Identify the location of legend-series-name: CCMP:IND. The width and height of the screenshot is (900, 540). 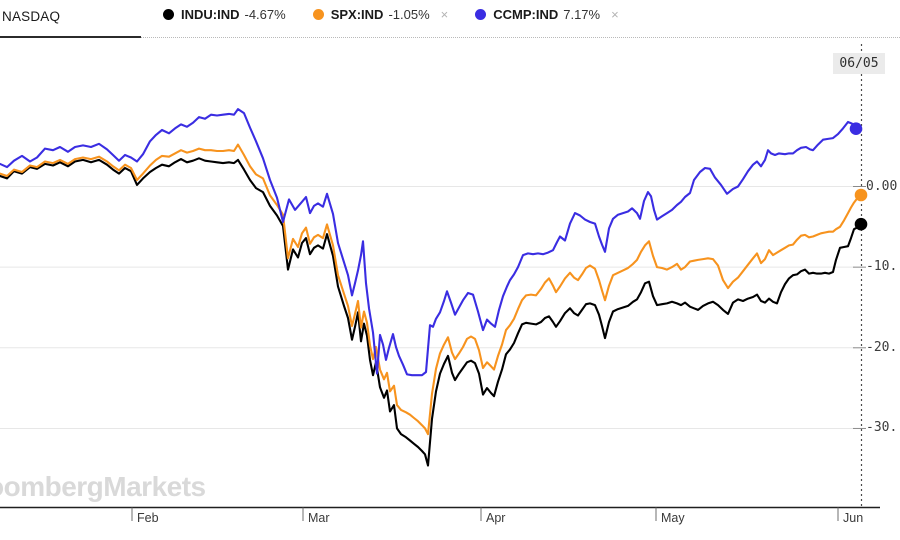
(526, 14).